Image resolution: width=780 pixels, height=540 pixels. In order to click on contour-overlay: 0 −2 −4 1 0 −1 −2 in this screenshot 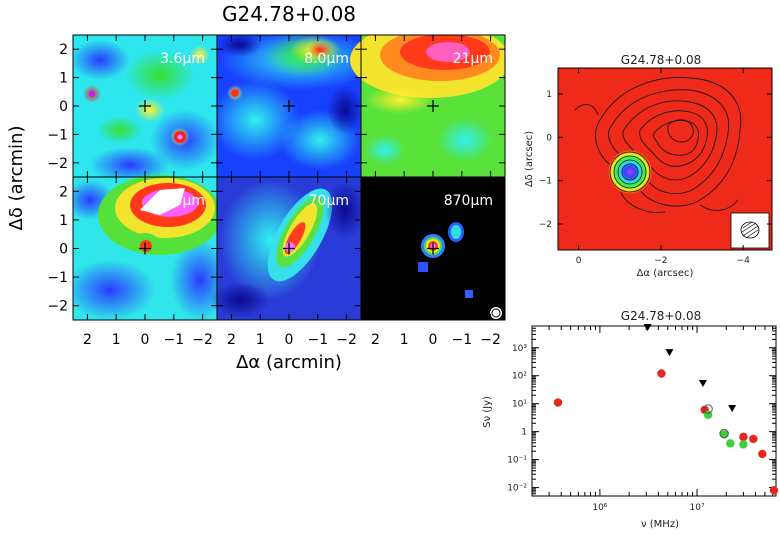, I will do `click(656, 166)`.